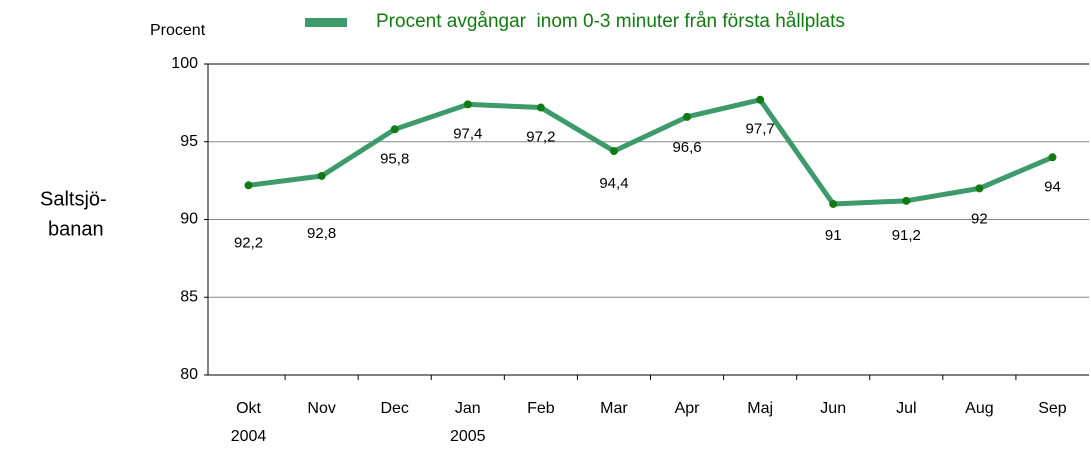 The height and width of the screenshot is (452, 1091). I want to click on x-tick-label: Sep, so click(1052, 408).